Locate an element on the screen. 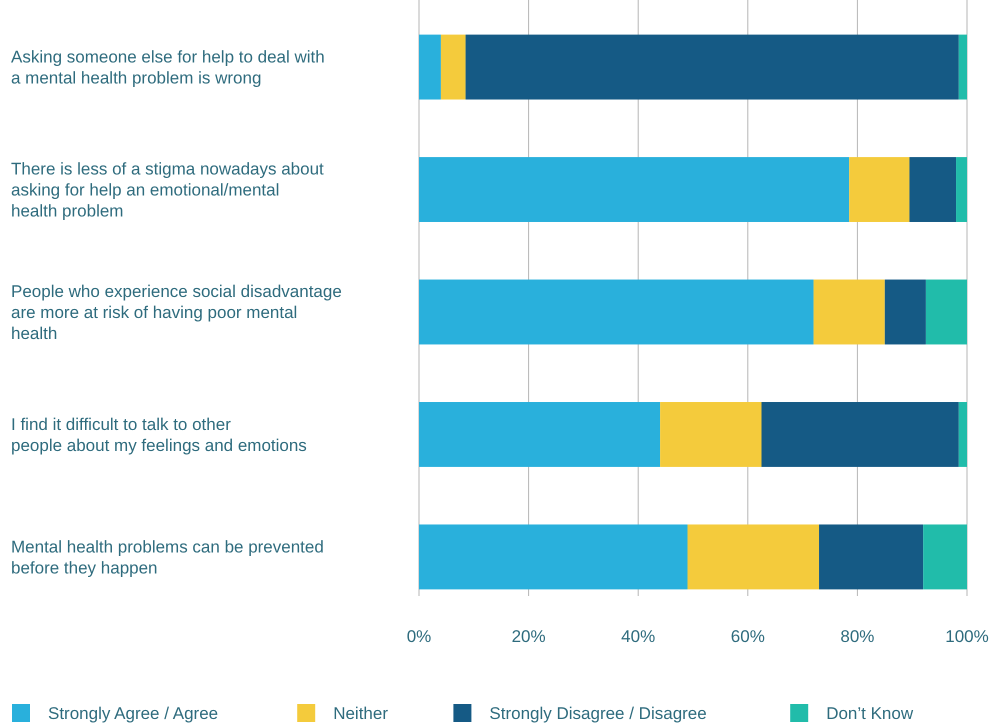  legend-label: Strongly Agree / Agree is located at coordinates (133, 713).